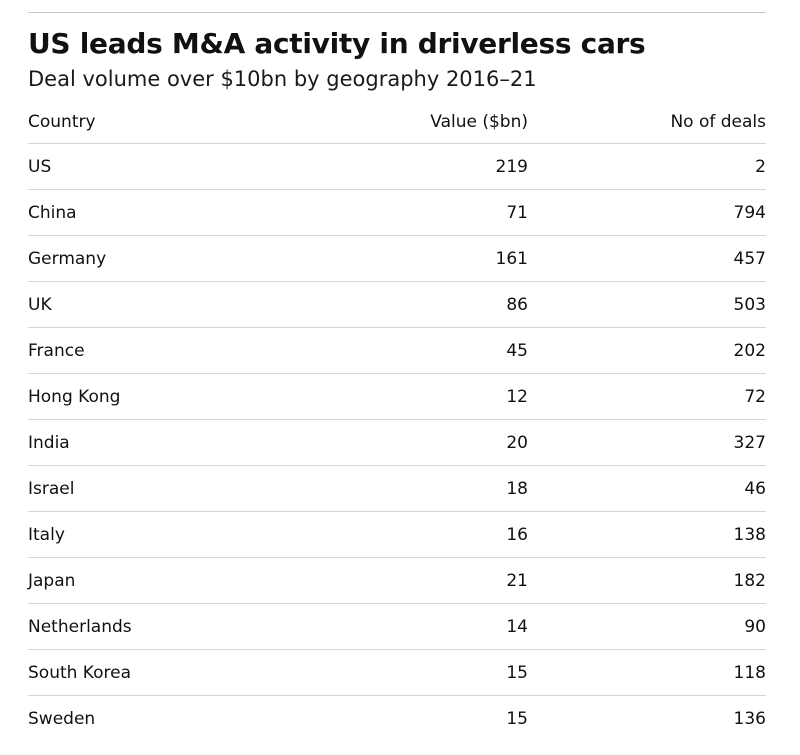  I want to click on value-cell: 45, so click(443, 350).